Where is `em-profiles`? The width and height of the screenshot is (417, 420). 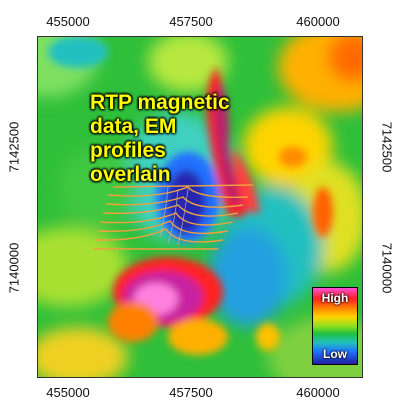
em-profiles is located at coordinates (173, 217).